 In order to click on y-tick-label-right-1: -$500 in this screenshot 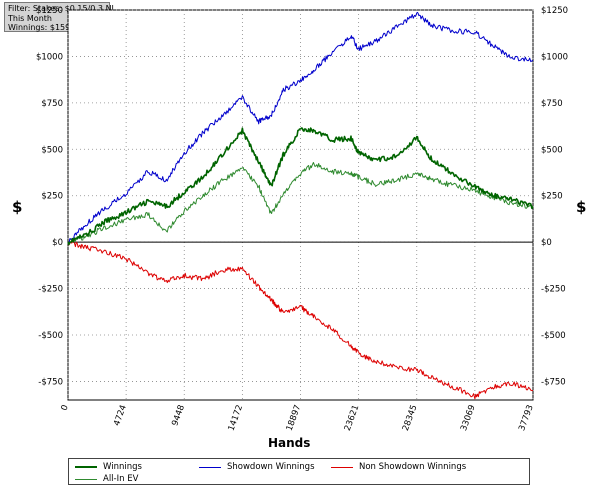, I will do `click(553, 336)`.